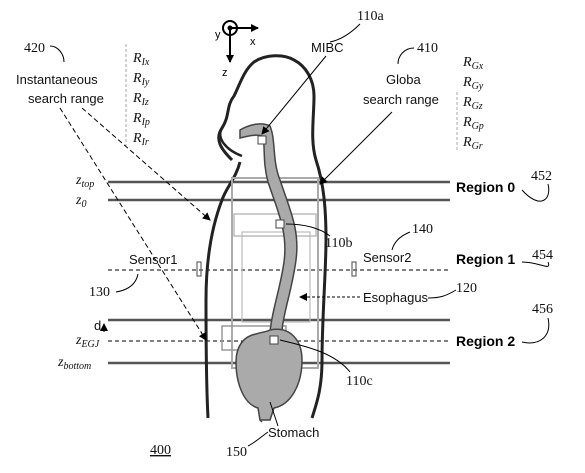 The height and width of the screenshot is (473, 585). Describe the element at coordinates (396, 297) in the screenshot. I see `label-esophagus: Esophagus` at that location.